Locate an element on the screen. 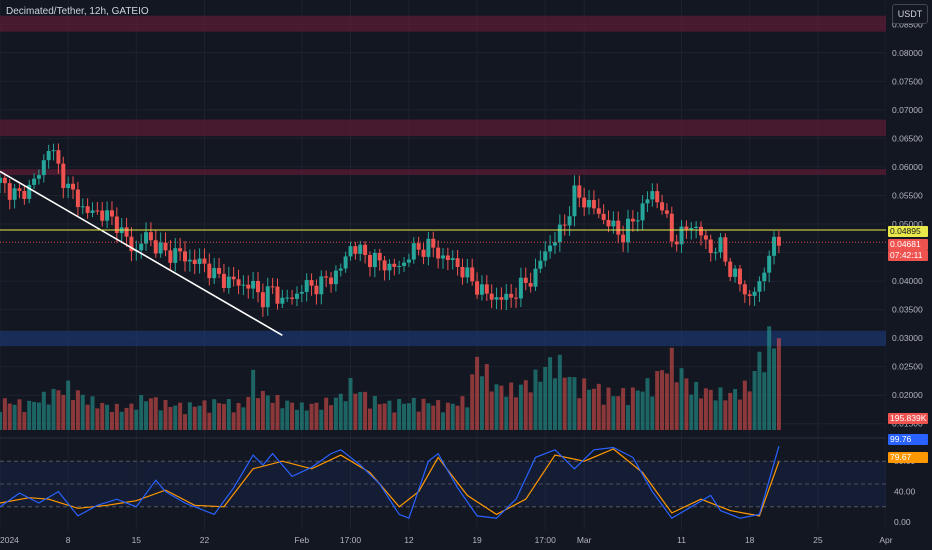  time-tick-label: 11 is located at coordinates (681, 540).